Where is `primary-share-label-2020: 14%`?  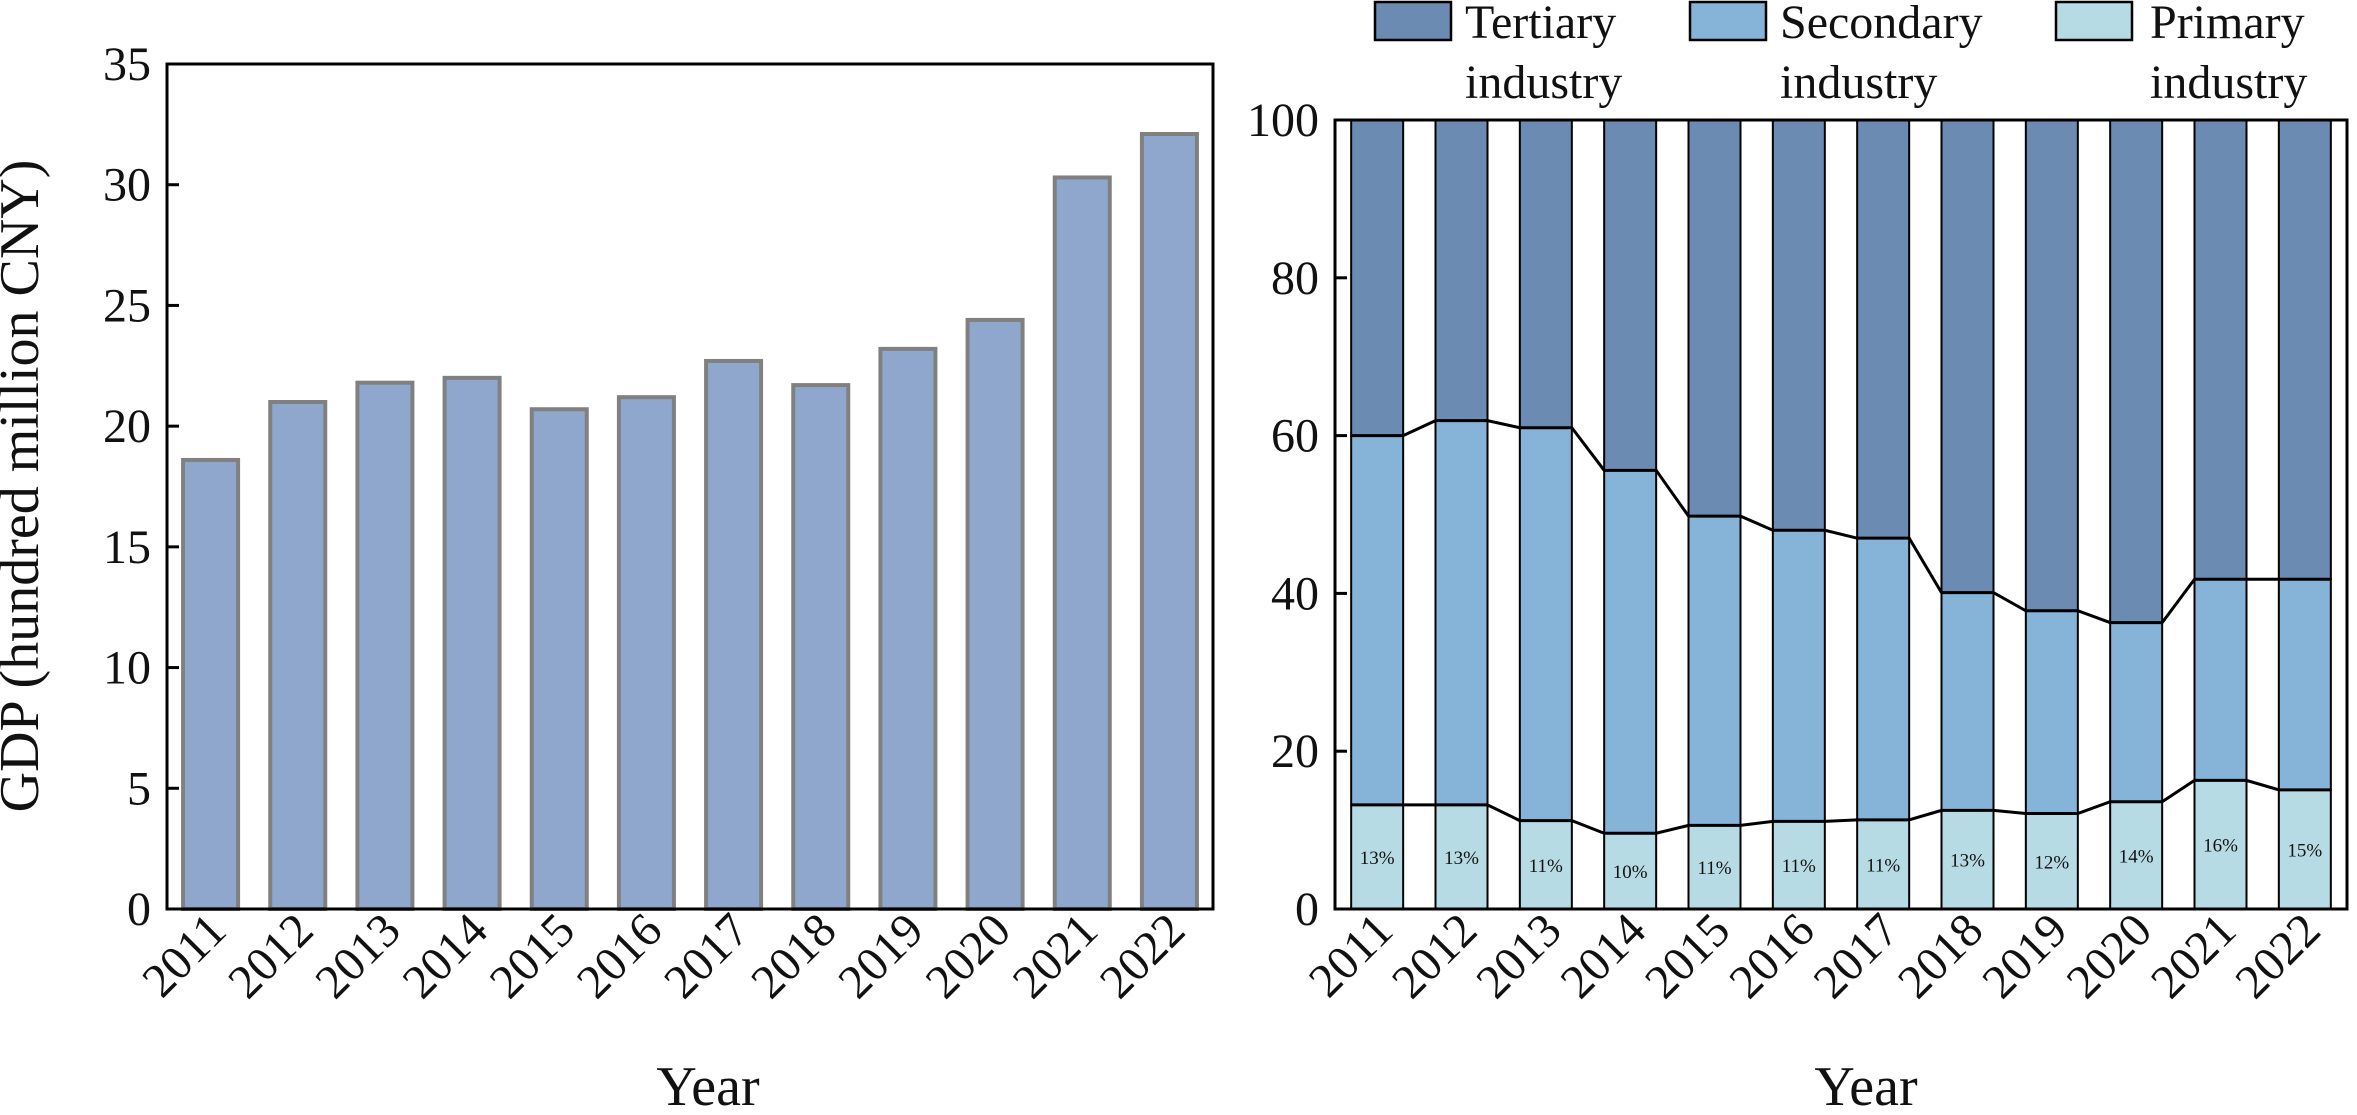 primary-share-label-2020: 14% is located at coordinates (2136, 856).